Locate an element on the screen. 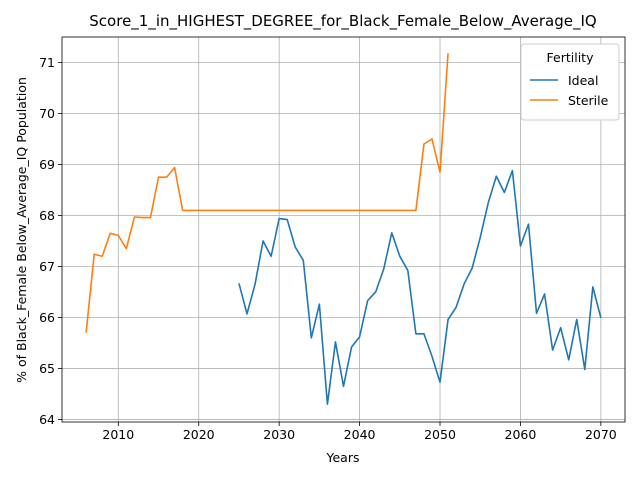 This screenshot has width=640, height=480. x-axis-ticks: 2010 2020 2030 2040 2050 2060 2070 is located at coordinates (359, 432).